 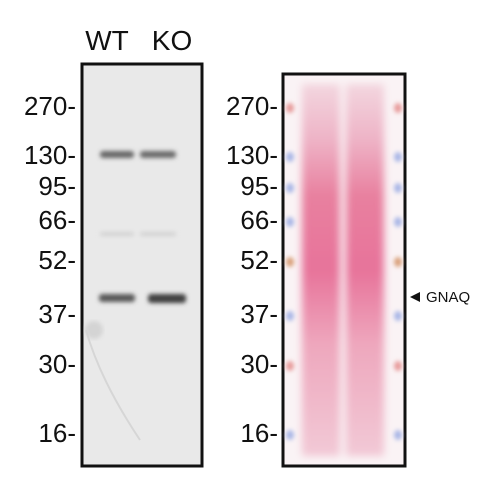 I want to click on lane-label: KO, so click(x=172, y=40).